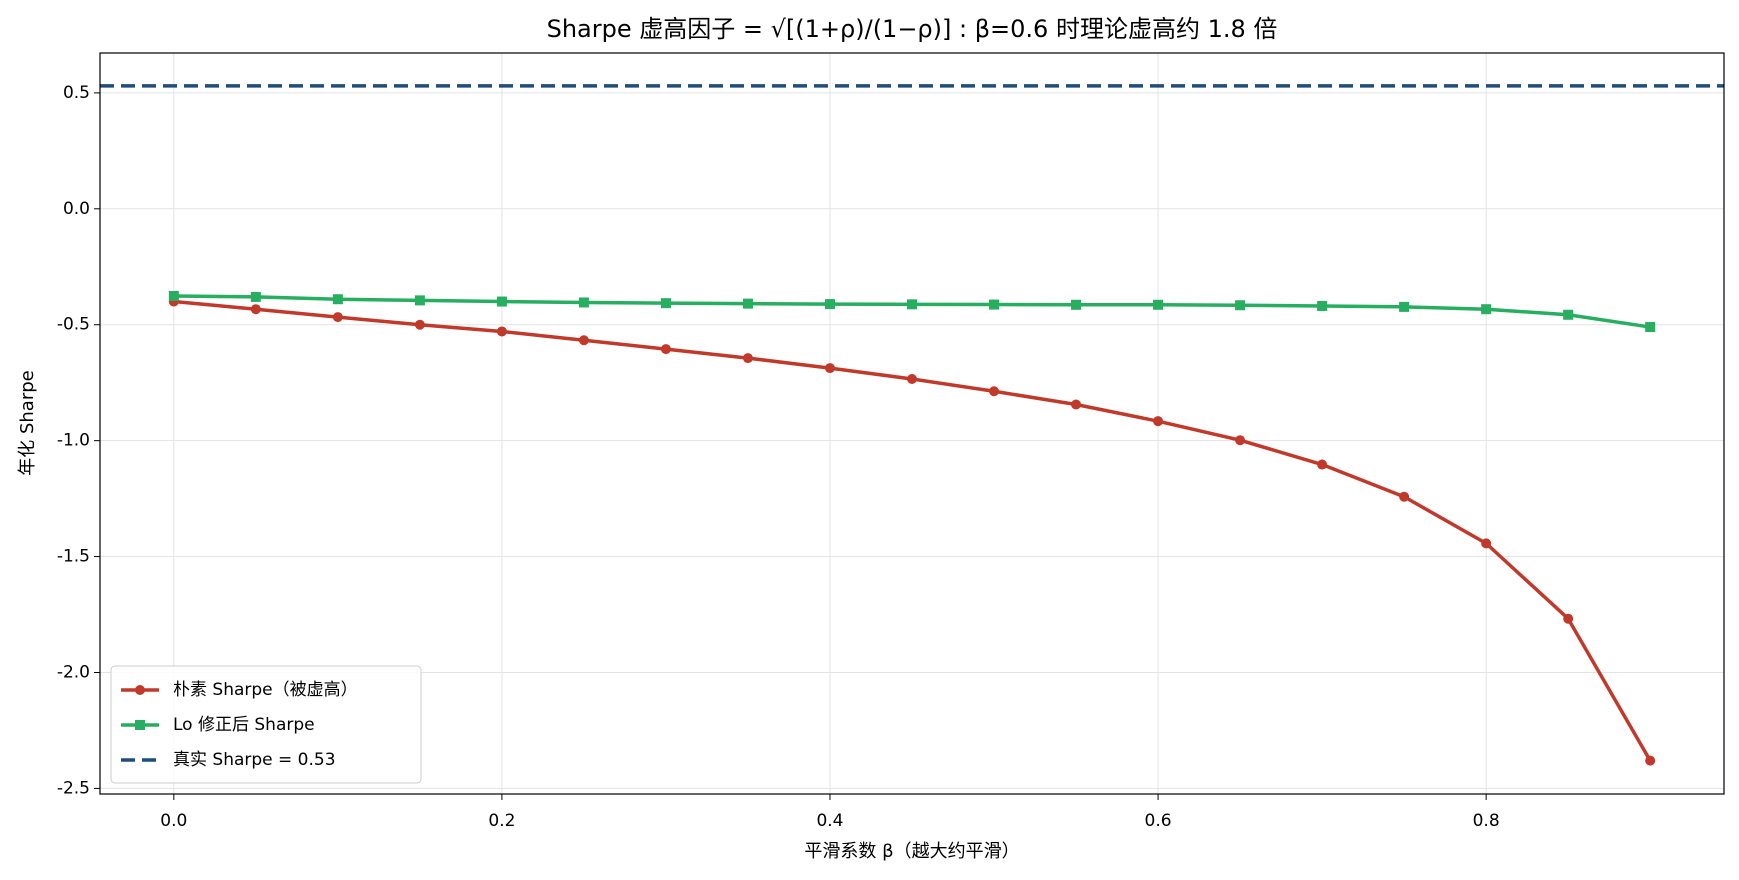  What do you see at coordinates (501, 821) in the screenshot?
I see `x-tick-label: 0.2` at bounding box center [501, 821].